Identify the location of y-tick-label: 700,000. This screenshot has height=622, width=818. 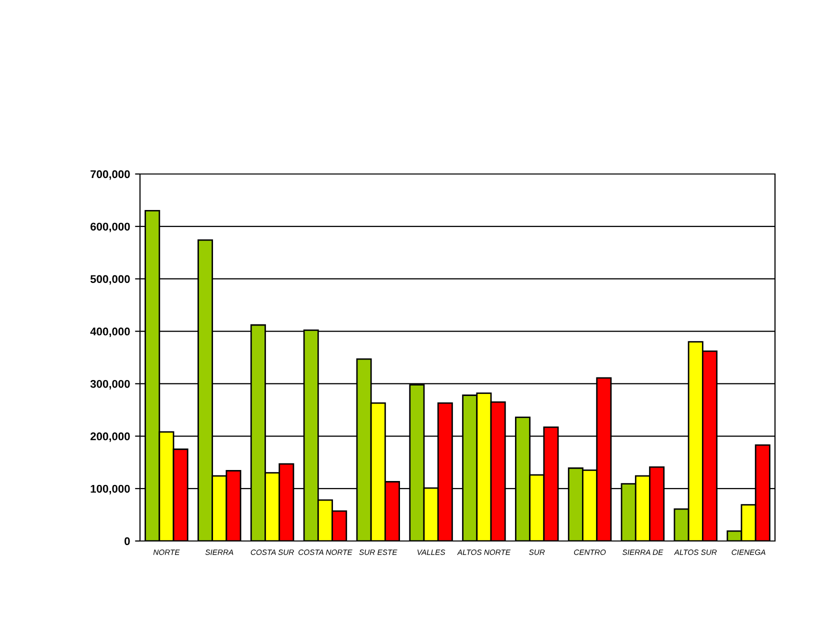
(110, 175).